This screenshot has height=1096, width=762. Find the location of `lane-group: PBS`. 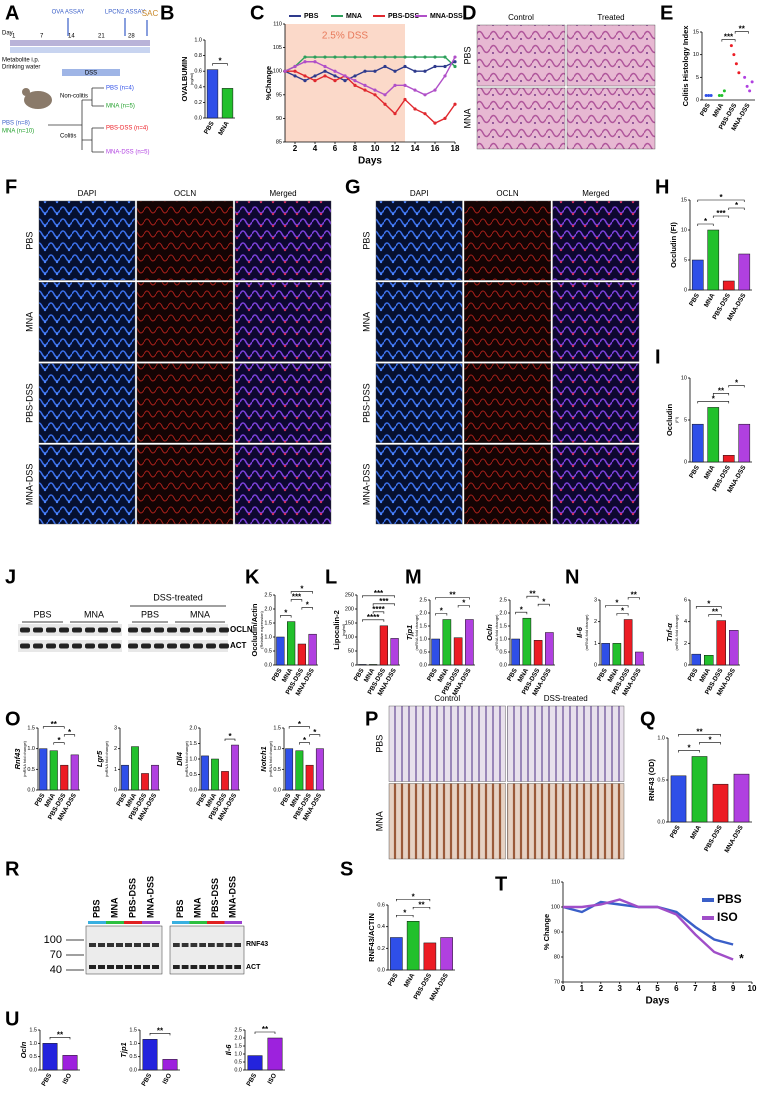

lane-group: PBS is located at coordinates (150, 614).